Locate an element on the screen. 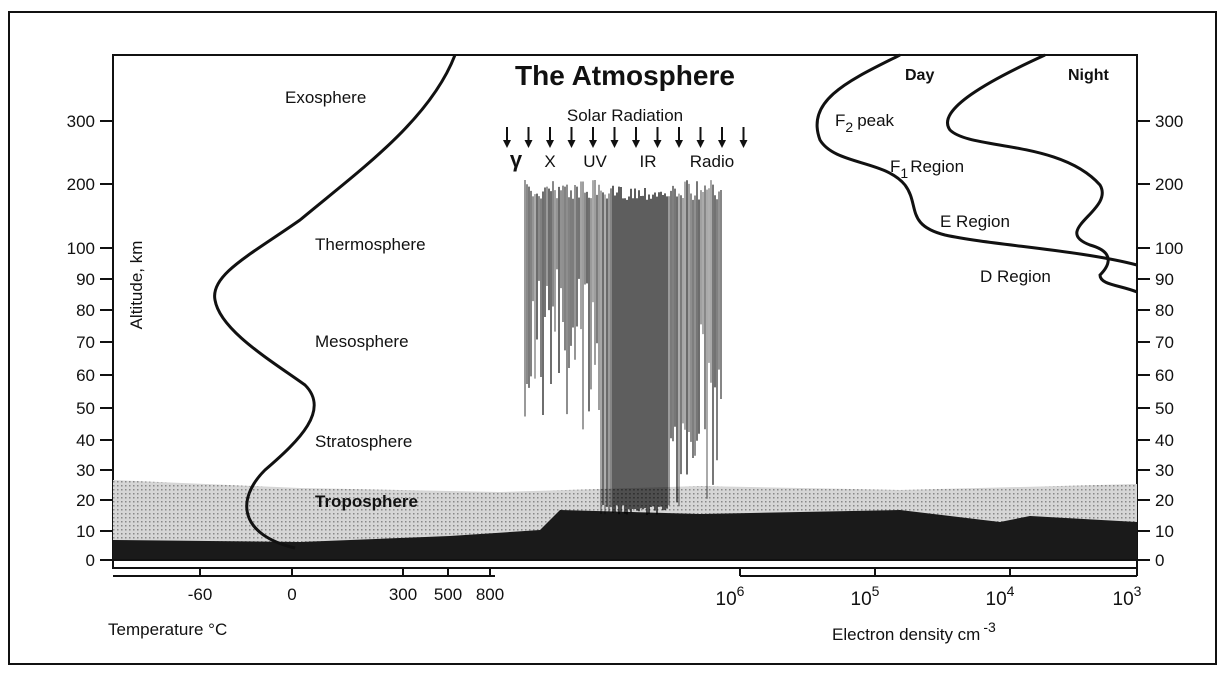 This screenshot has height=673, width=1225. day-curve is located at coordinates (976, 160).